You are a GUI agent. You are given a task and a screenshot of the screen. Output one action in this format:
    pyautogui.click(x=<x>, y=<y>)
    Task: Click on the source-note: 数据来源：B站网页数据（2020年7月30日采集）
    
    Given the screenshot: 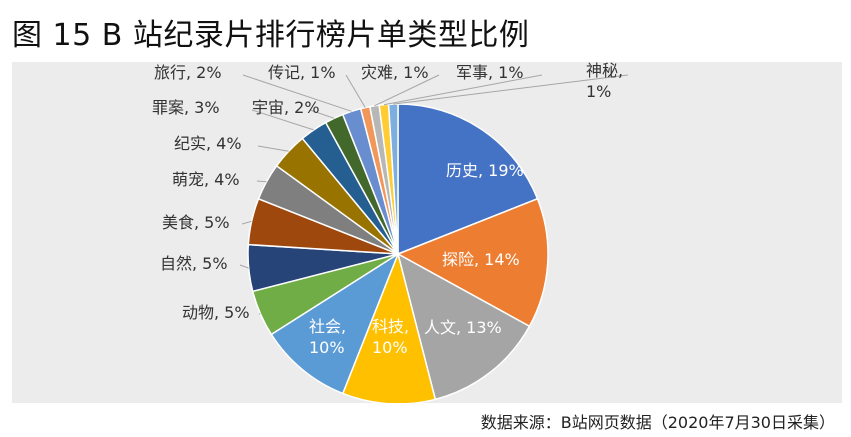 What is the action you would take?
    pyautogui.click(x=657, y=422)
    